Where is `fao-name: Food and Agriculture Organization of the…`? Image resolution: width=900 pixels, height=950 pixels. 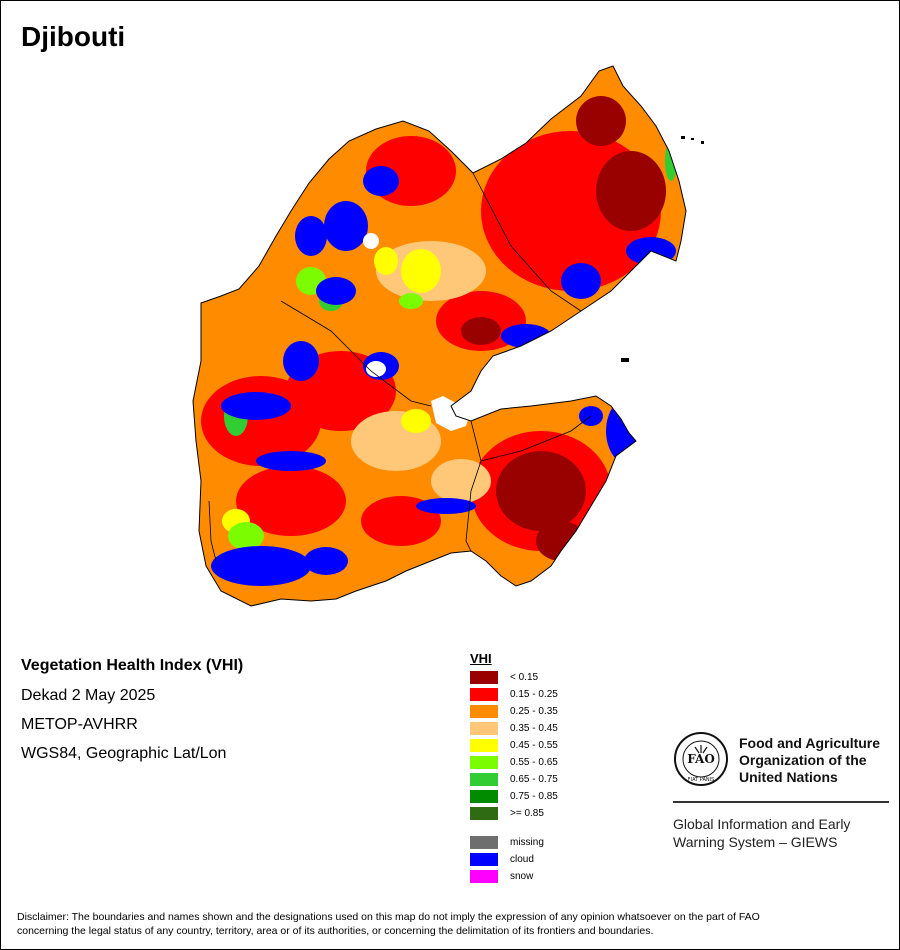
fao-name: Food and Agriculture Organization of the… is located at coordinates (809, 760).